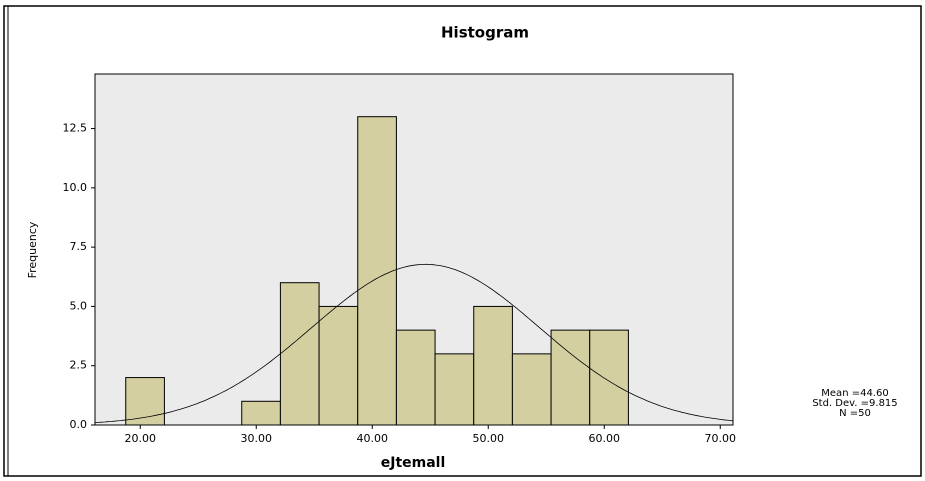 Image resolution: width=925 pixels, height=481 pixels. What do you see at coordinates (488, 438) in the screenshot?
I see `x-tick-label: 50.00` at bounding box center [488, 438].